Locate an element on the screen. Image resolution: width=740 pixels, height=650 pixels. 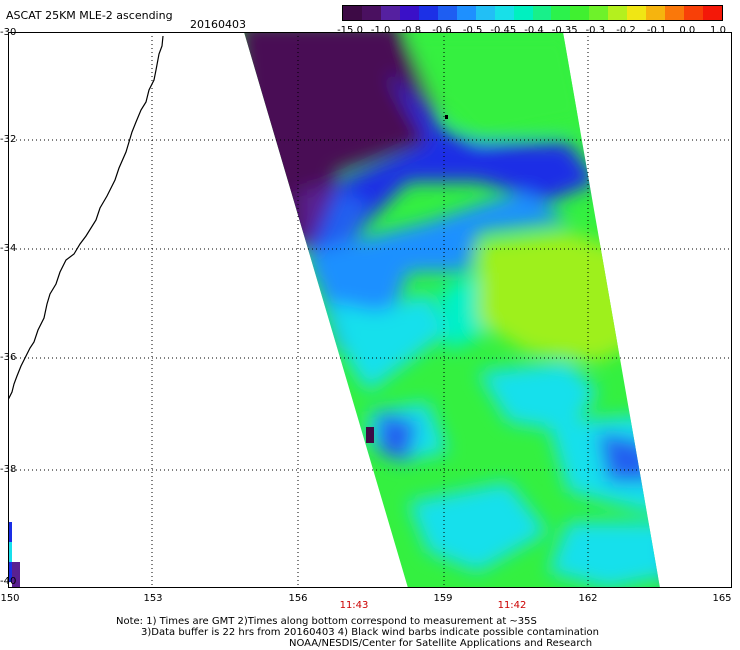
colorbar-label: 1.0 is located at coordinates (718, 30).